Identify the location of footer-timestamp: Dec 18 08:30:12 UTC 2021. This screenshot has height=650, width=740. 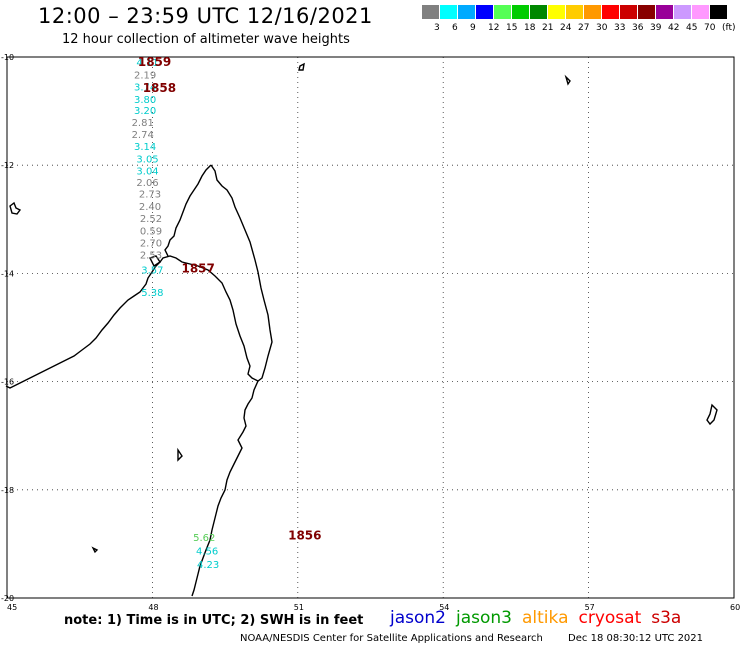
(636, 638).